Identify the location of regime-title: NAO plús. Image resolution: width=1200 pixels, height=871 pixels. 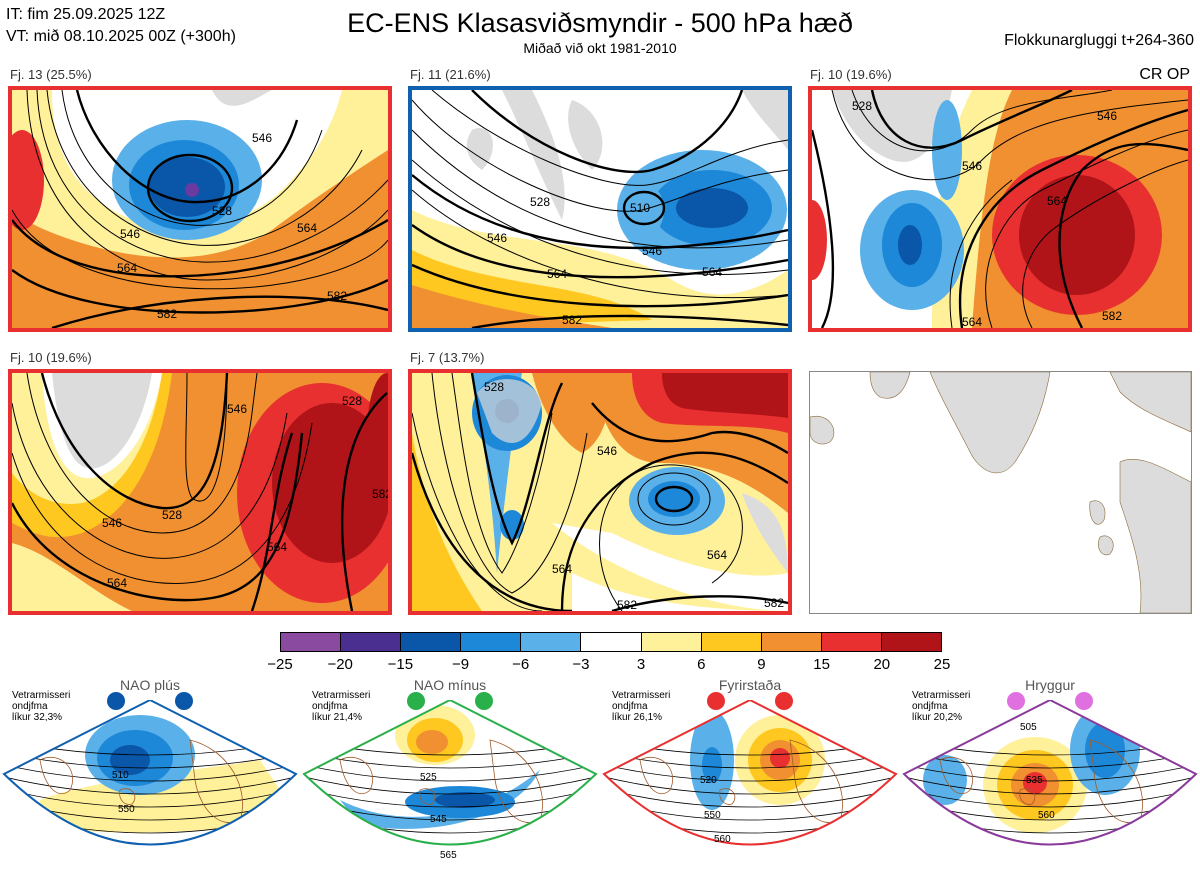
(150, 685).